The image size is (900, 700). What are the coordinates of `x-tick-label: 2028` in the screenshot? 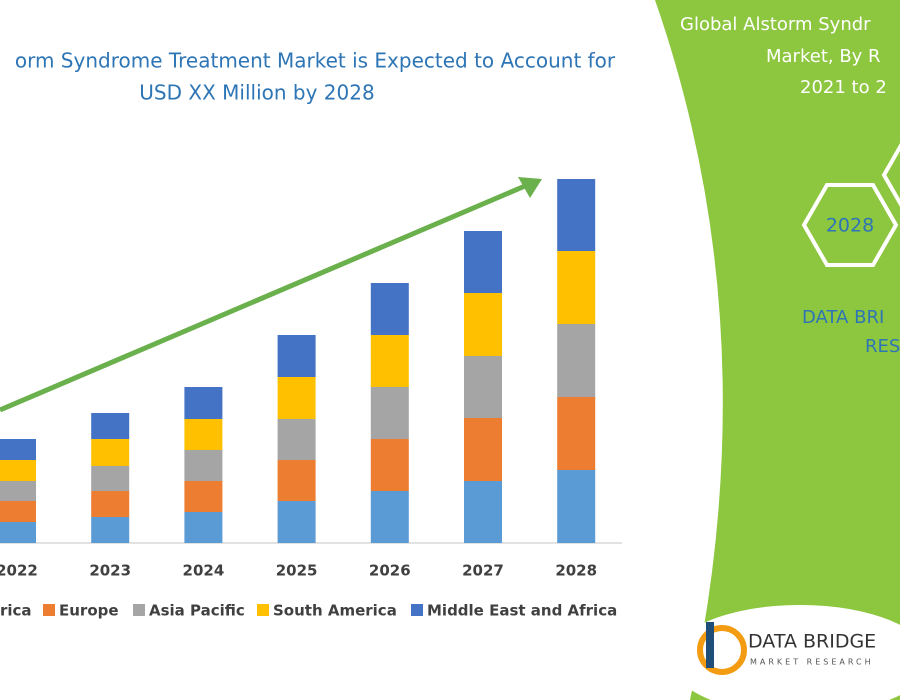 It's located at (576, 571).